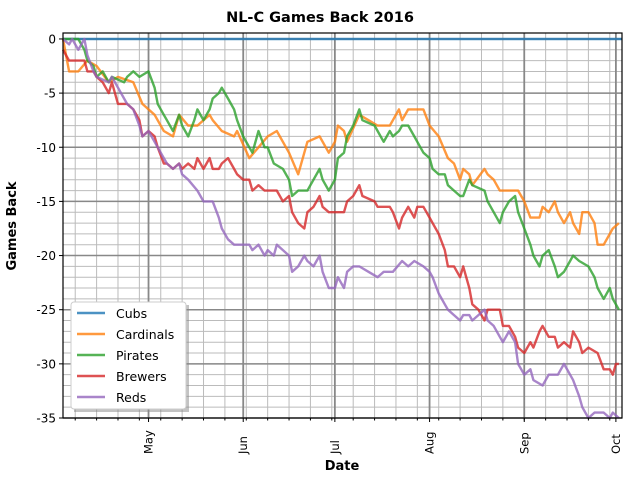 The width and height of the screenshot is (640, 484). What do you see at coordinates (46, 256) in the screenshot?
I see `y-tick-label: -20` at bounding box center [46, 256].